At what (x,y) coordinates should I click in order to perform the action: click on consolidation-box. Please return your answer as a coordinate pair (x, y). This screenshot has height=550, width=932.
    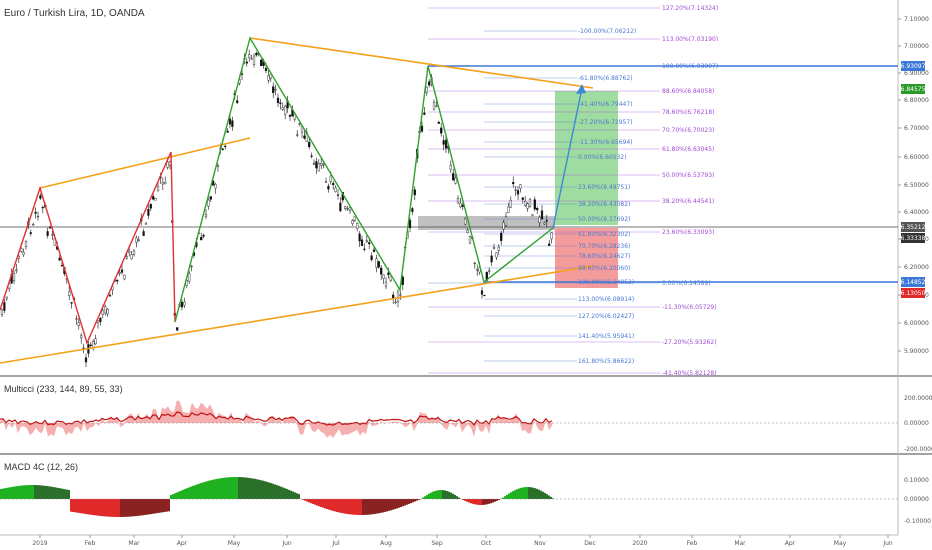
    Looking at the image, I should click on (486, 223).